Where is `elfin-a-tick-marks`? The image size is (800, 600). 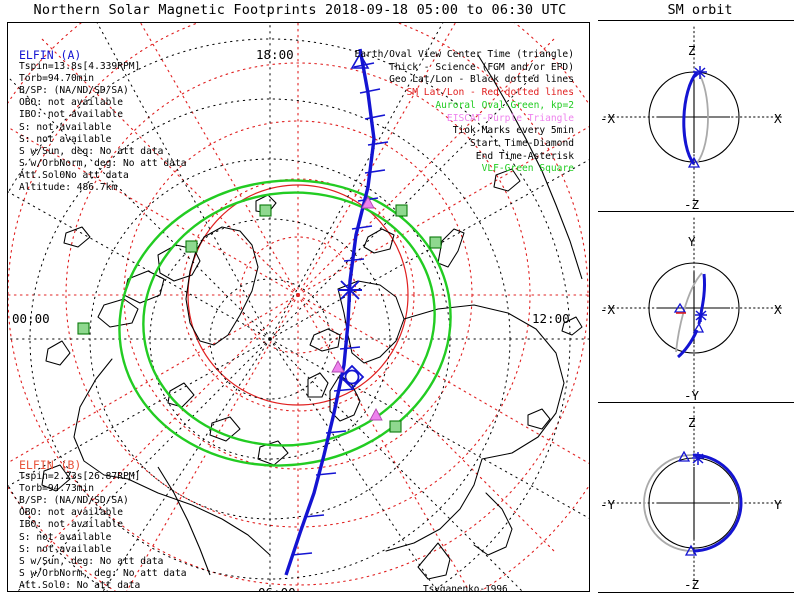 elfin-a-tick-marks is located at coordinates (340, 309).